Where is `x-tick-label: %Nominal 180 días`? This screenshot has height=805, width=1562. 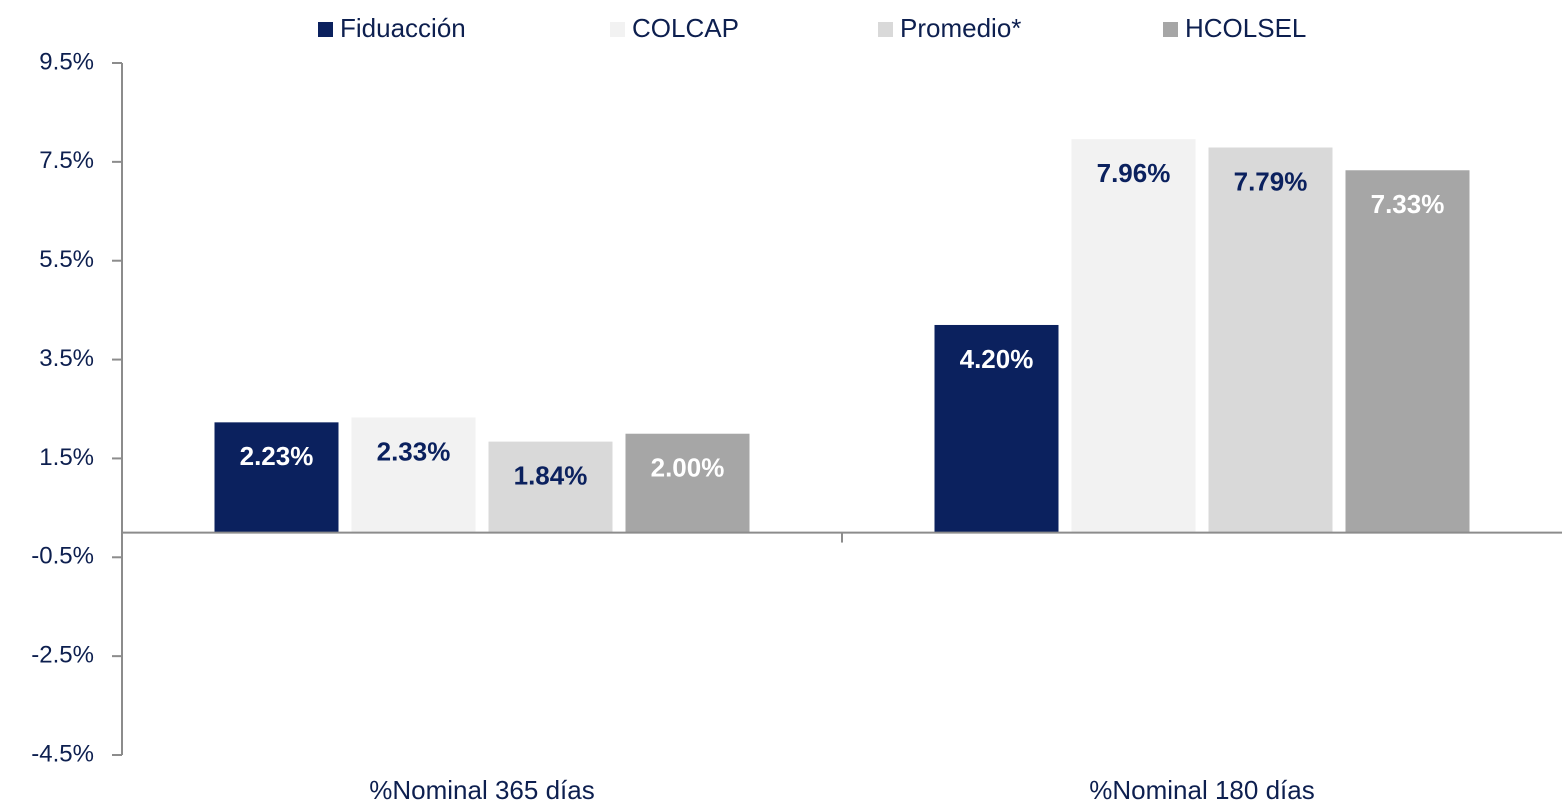 x-tick-label: %Nominal 180 días is located at coordinates (1201, 790).